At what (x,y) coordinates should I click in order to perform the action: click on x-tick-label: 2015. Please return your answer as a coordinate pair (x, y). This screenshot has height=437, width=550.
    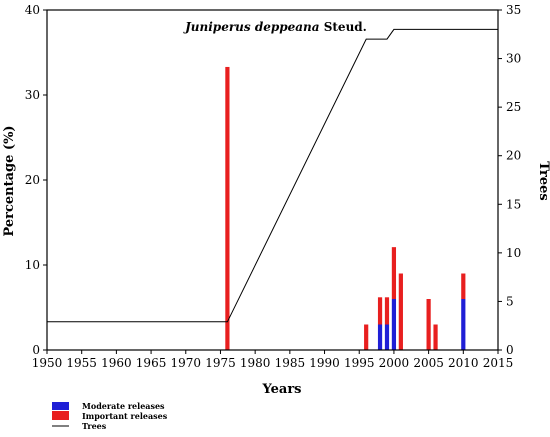
    Looking at the image, I should click on (498, 363).